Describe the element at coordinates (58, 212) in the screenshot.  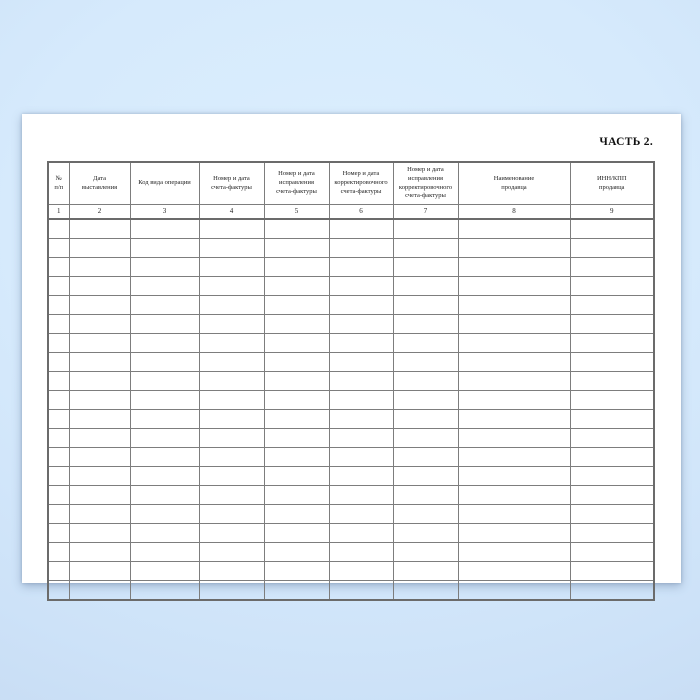
I see `column-number: 1` at that location.